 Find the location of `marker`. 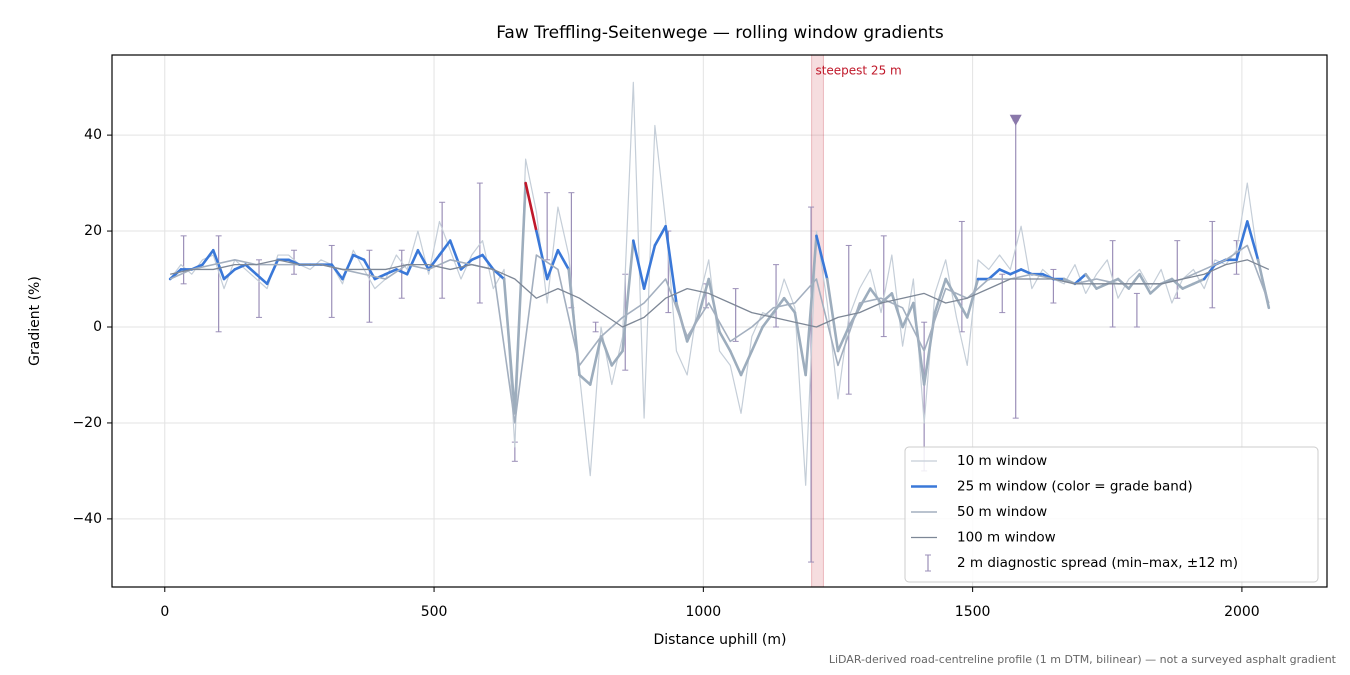

marker is located at coordinates (1015, 120).